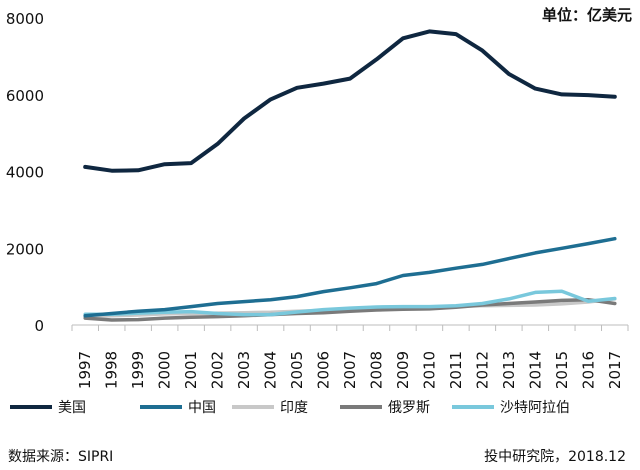  I want to click on x-tick-label: 2011, so click(456, 370).